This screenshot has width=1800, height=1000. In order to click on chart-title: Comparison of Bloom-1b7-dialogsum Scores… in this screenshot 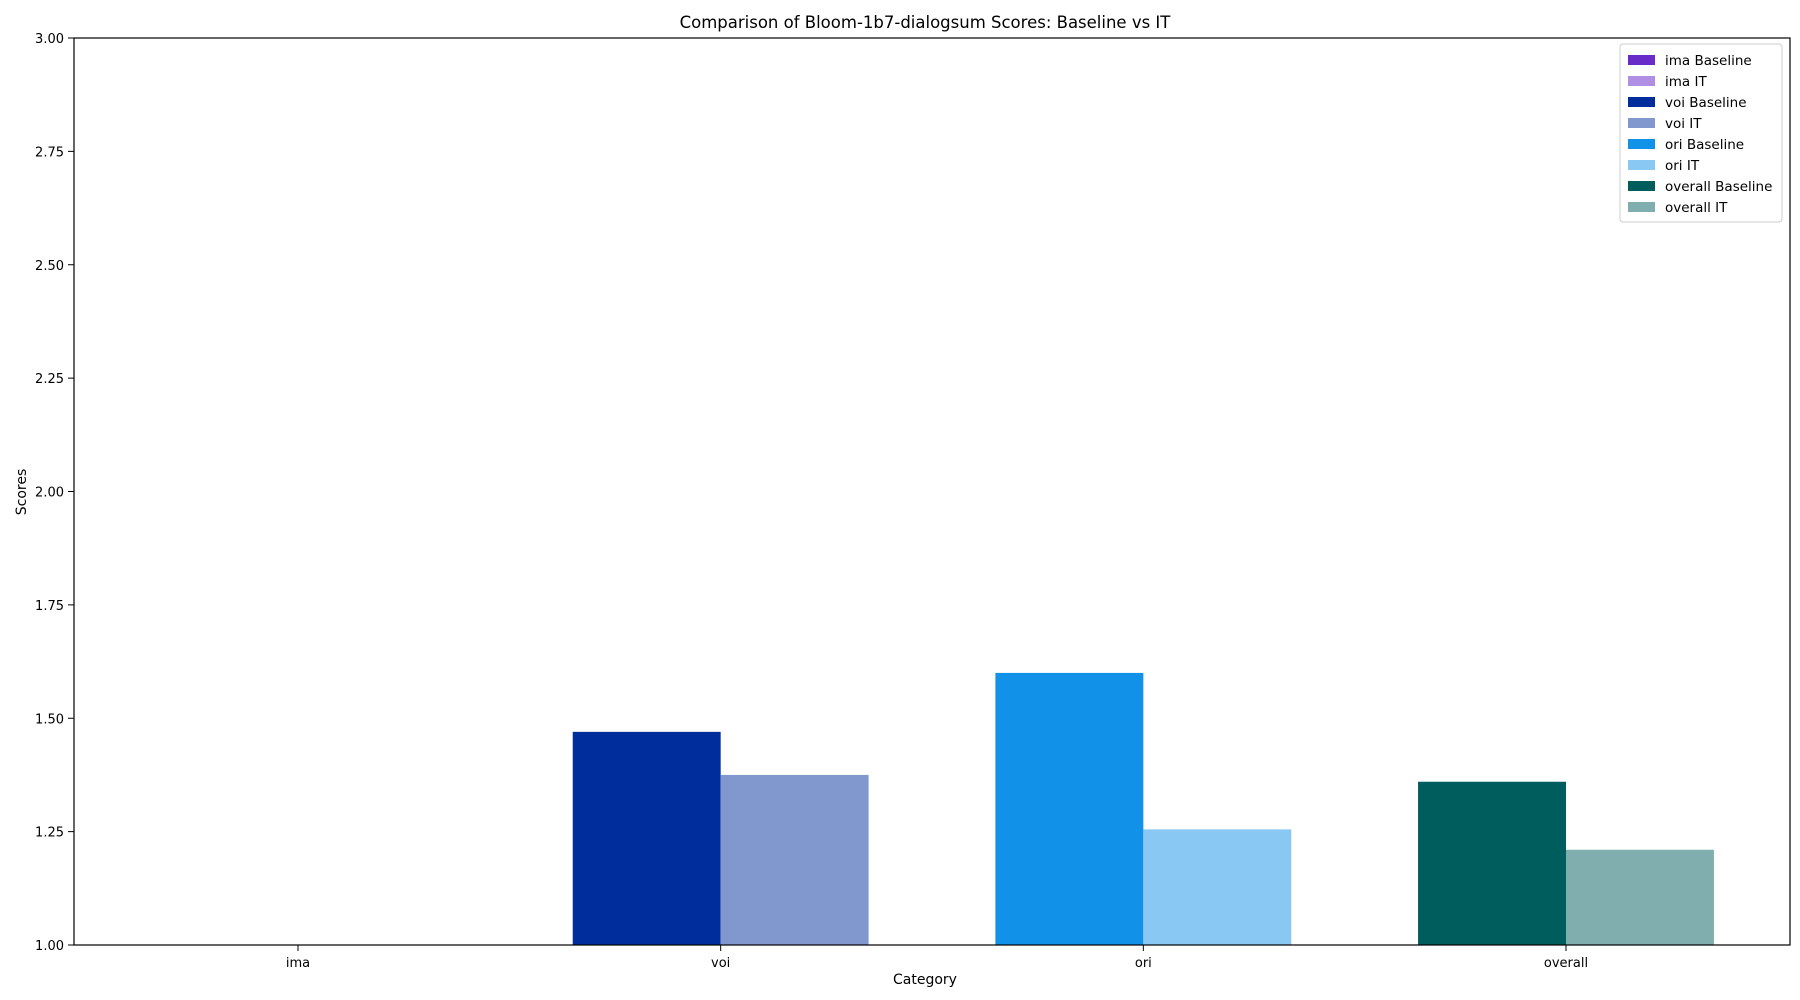, I will do `click(926, 22)`.